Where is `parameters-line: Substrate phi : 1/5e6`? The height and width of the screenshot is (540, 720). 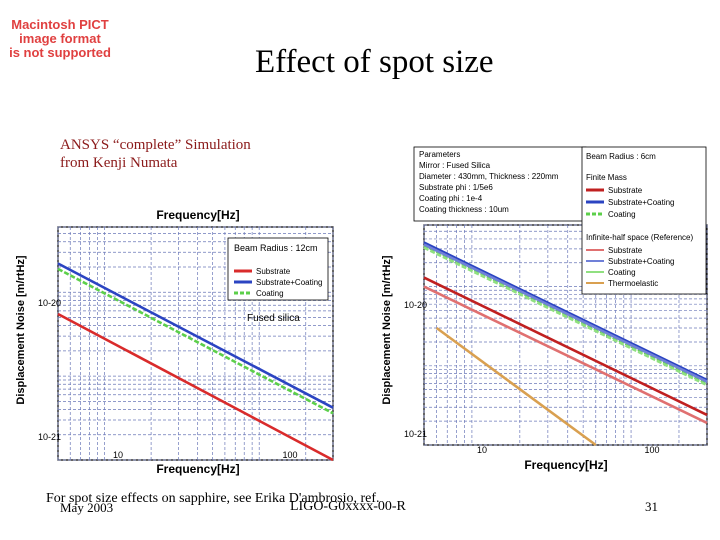
parameters-line: Substrate phi : 1/5e6 is located at coordinates (456, 187).